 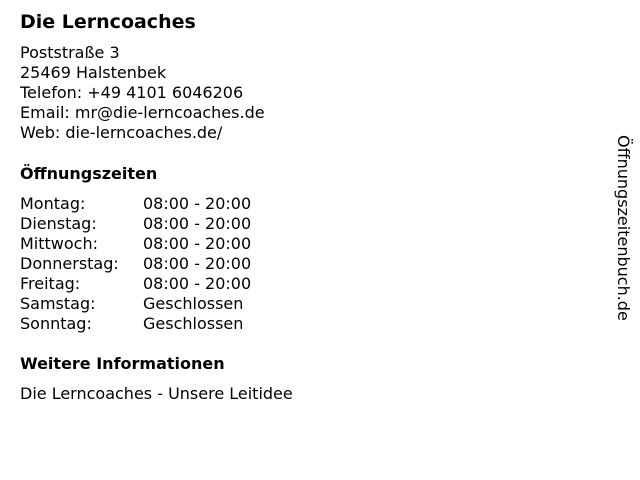 What do you see at coordinates (135, 284) in the screenshot?
I see `hours-row: Freitag: 08:00 - 20:00` at bounding box center [135, 284].